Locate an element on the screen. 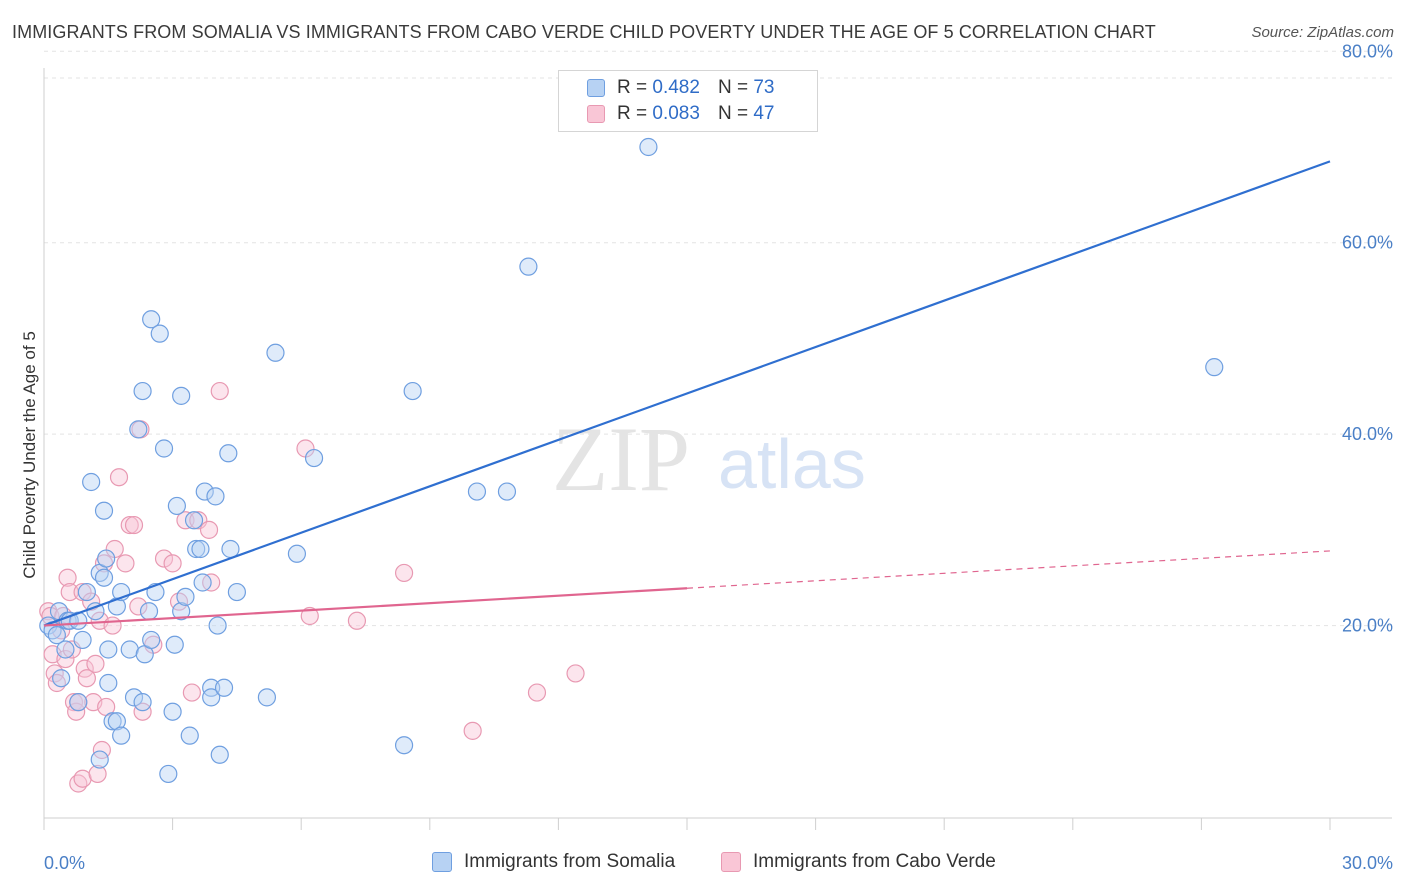 This screenshot has height=892, width=1406. legend-row-caboverde: R = 0.083 N = 47 is located at coordinates (680, 114).